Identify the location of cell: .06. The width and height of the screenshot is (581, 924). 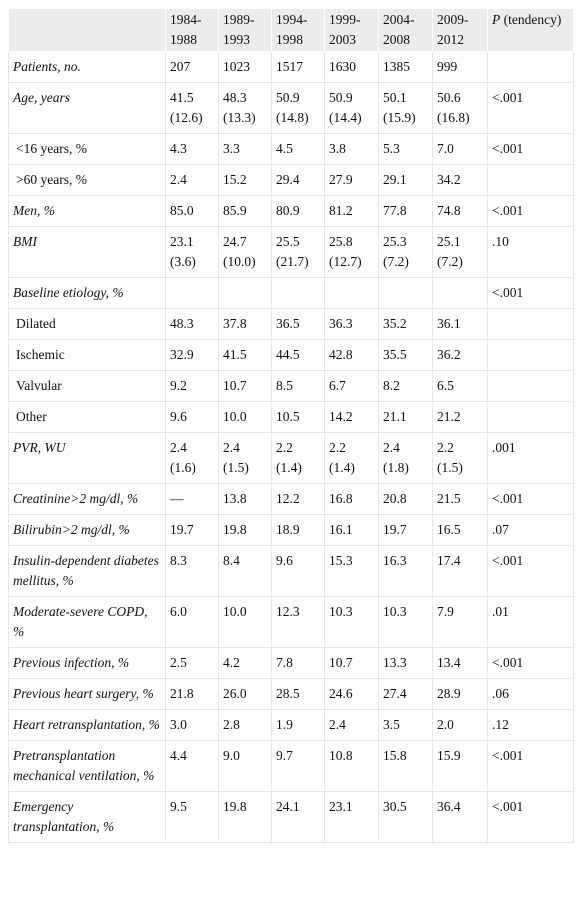
(530, 694).